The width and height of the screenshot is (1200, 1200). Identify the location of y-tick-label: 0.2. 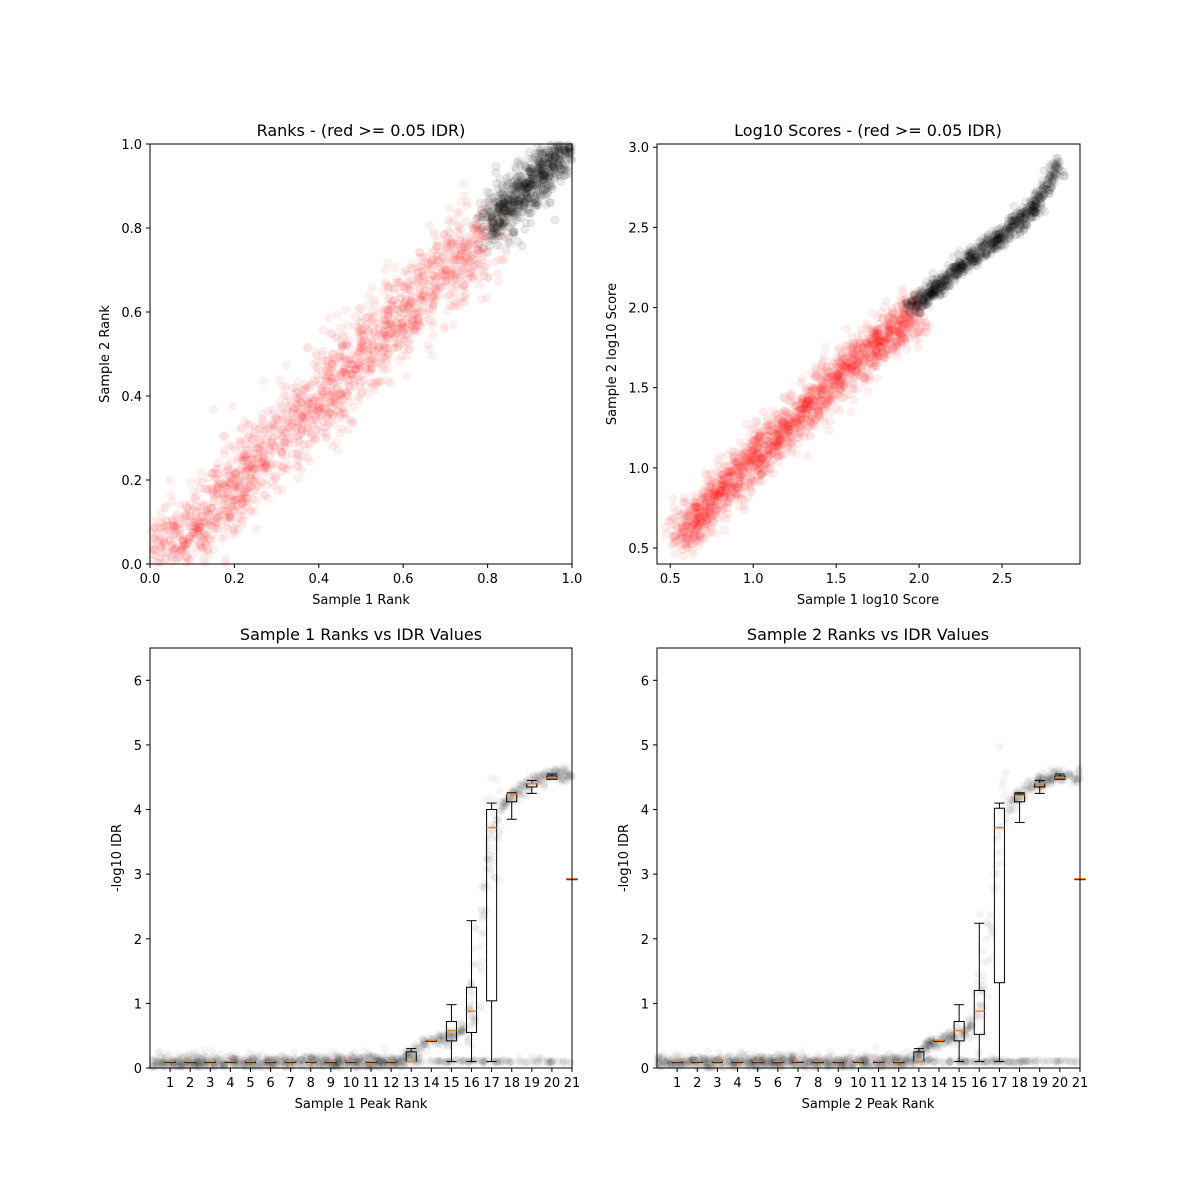
(131, 481).